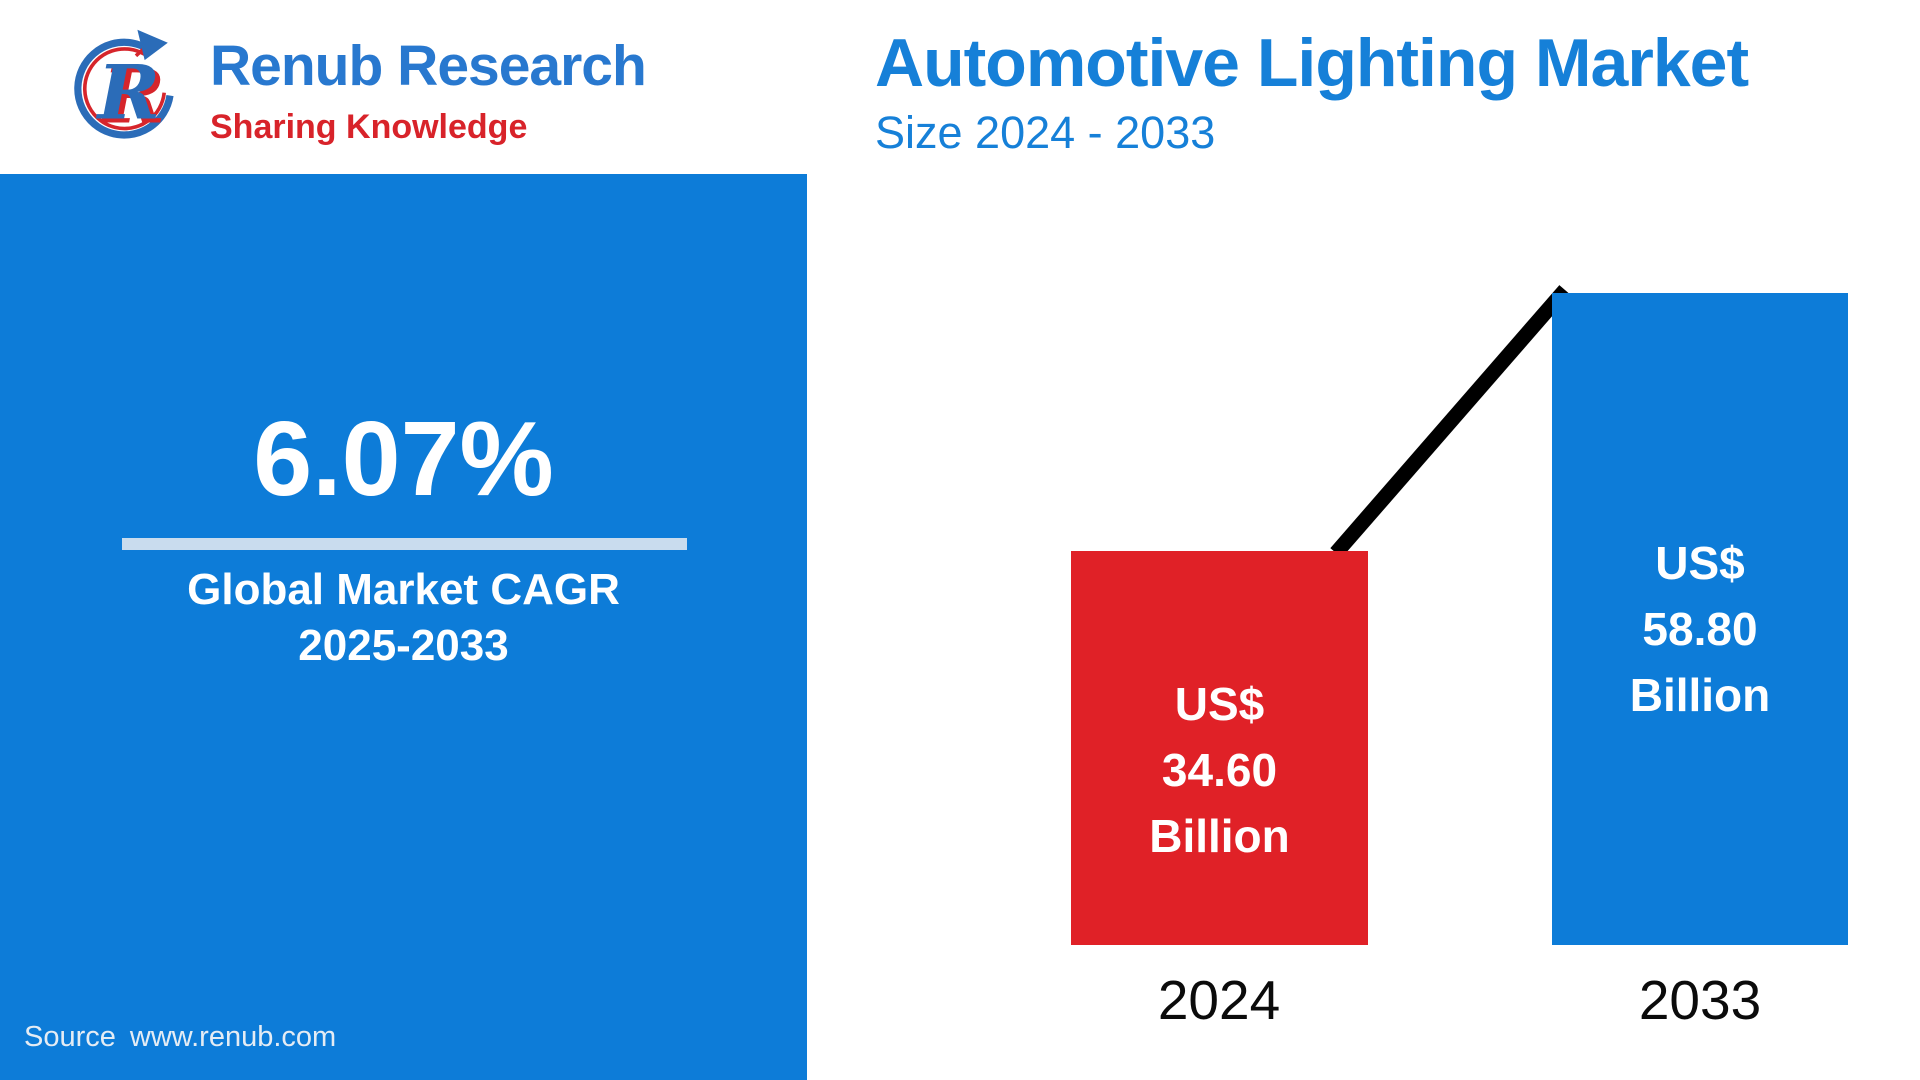 This screenshot has width=1920, height=1080. I want to click on bar-2024: US$ 34.60 Billion, so click(1219, 748).